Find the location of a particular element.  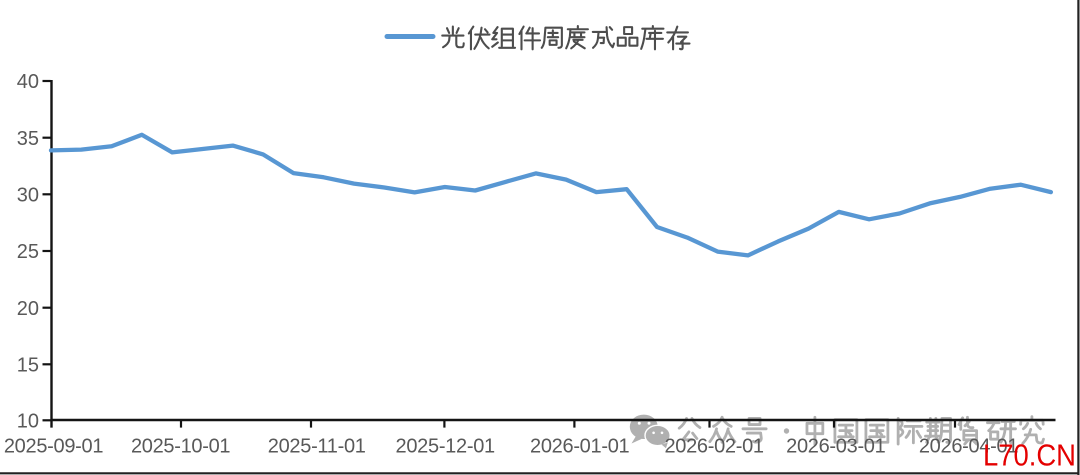

svg-text: L70.CN is located at coordinates (1029, 455).